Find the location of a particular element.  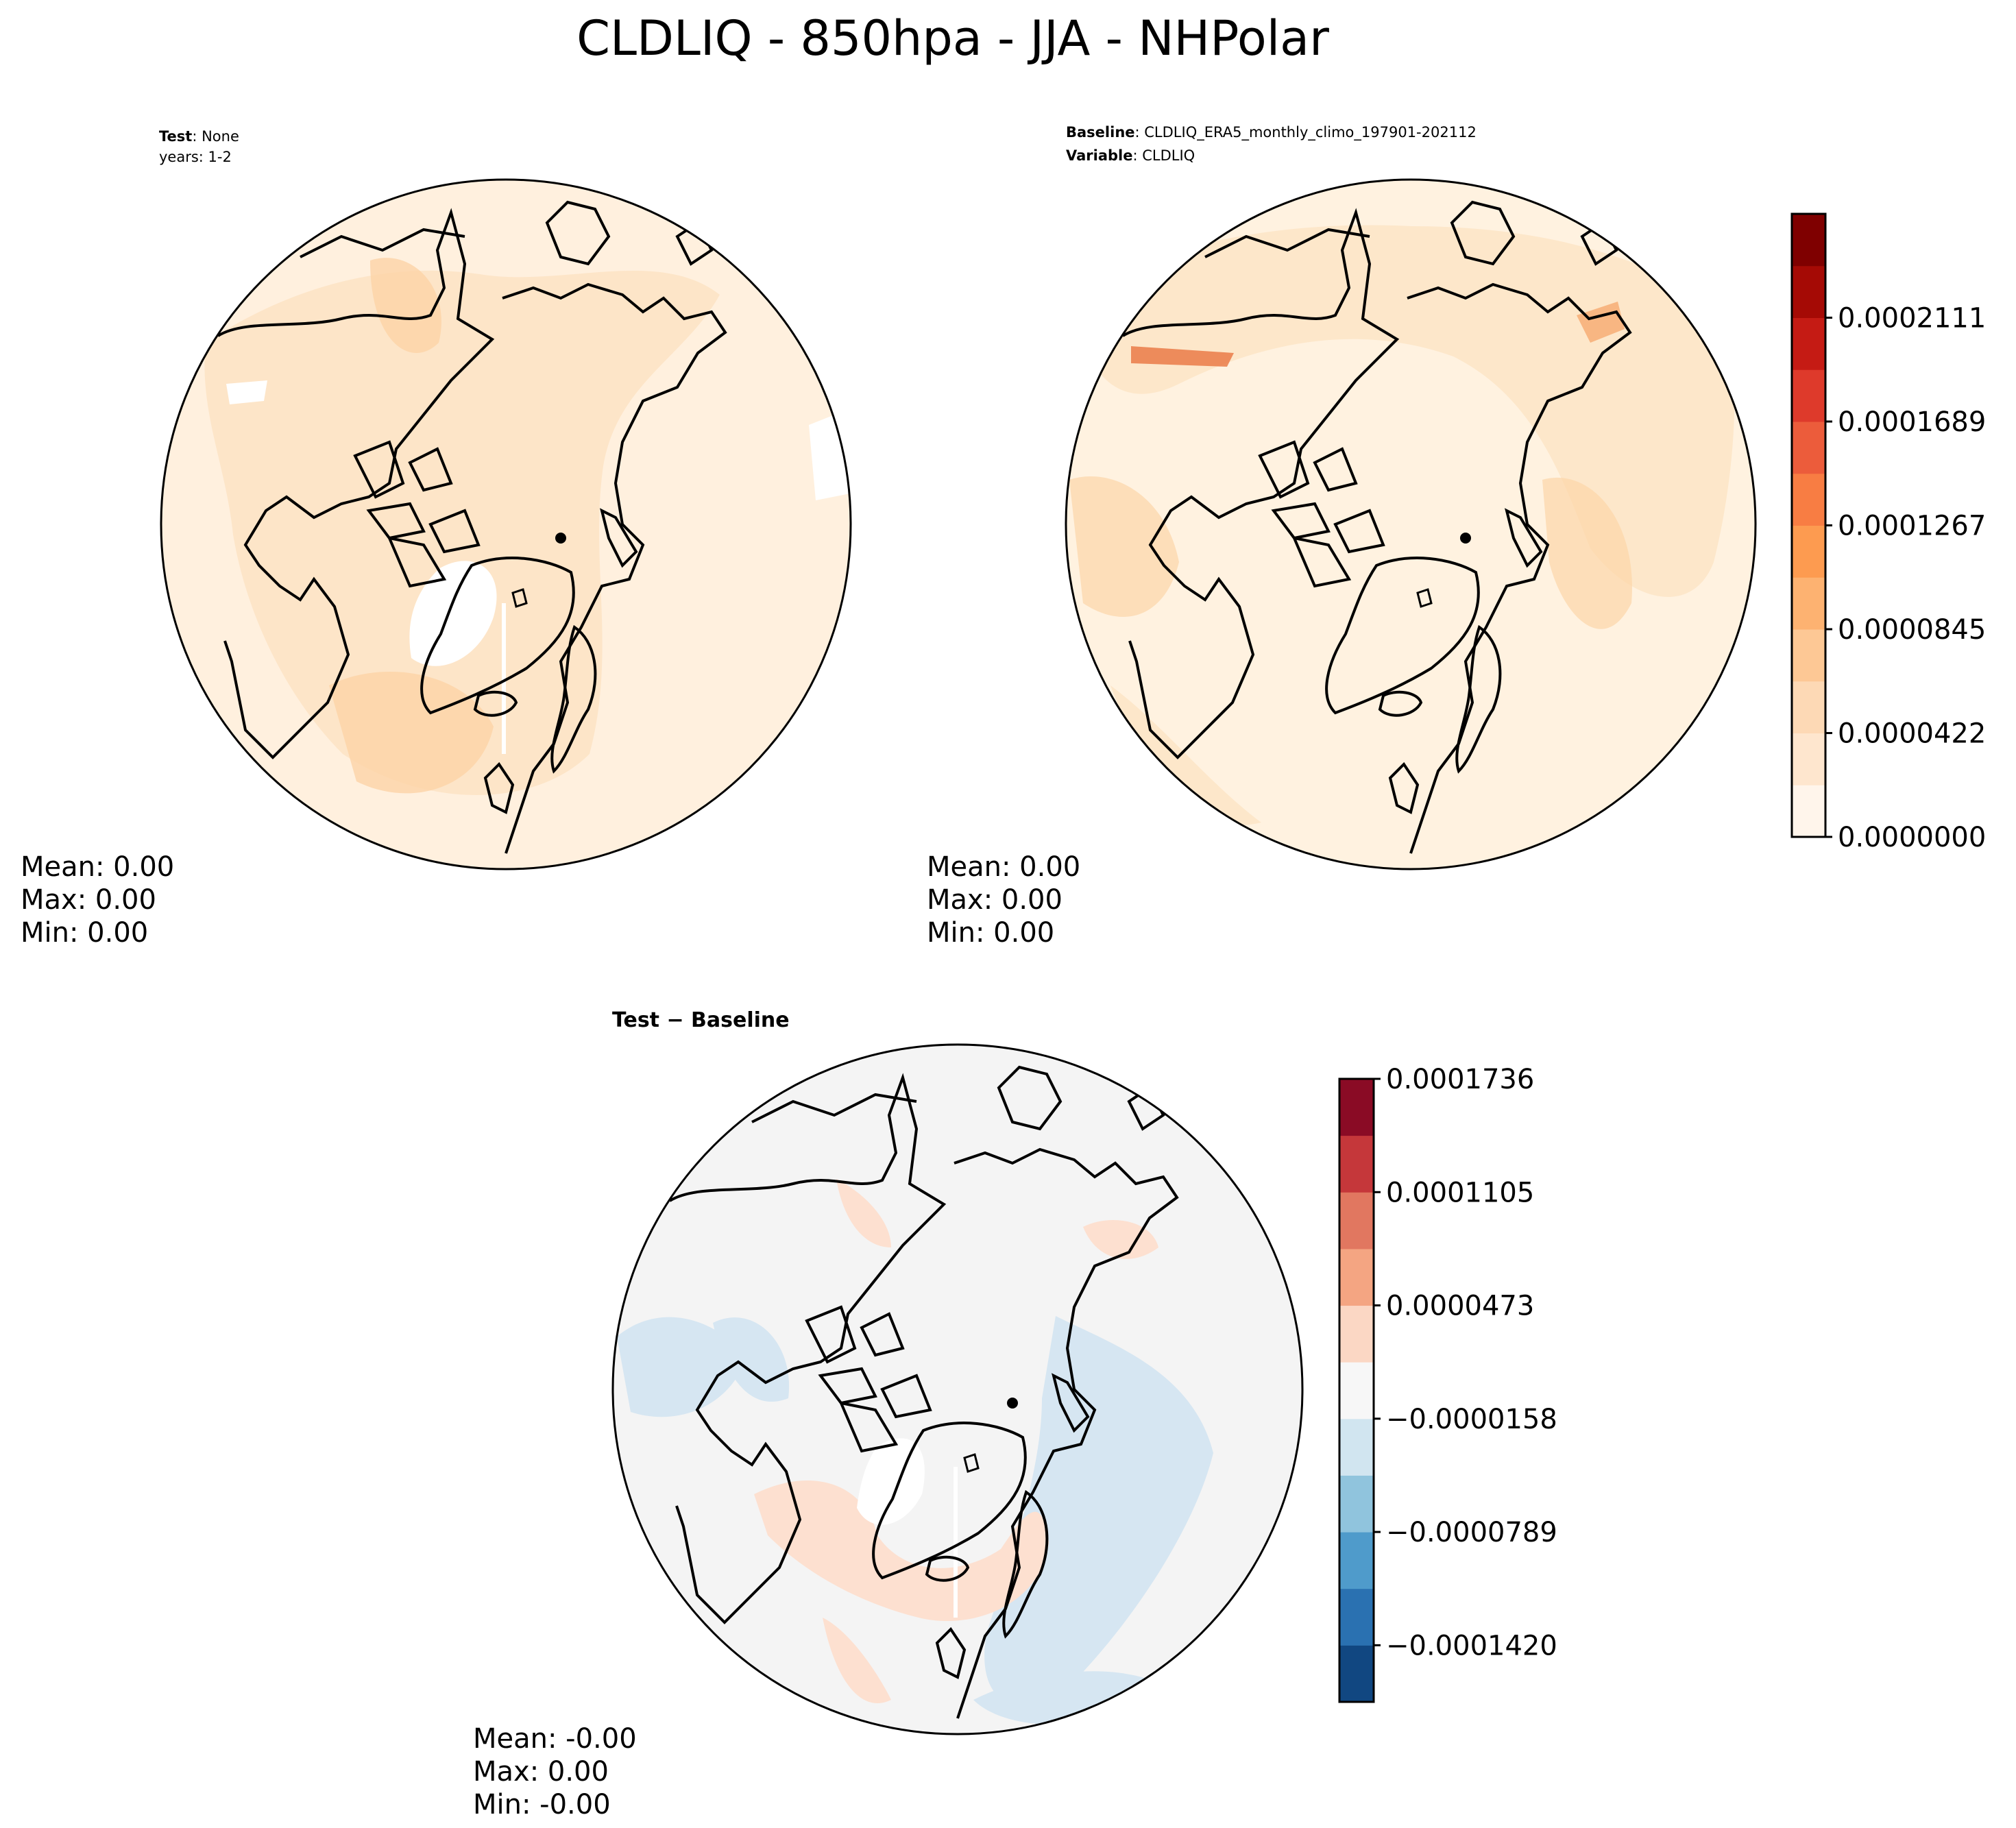

colorbar-tick-label: 0.0000473 is located at coordinates (1460, 1306).